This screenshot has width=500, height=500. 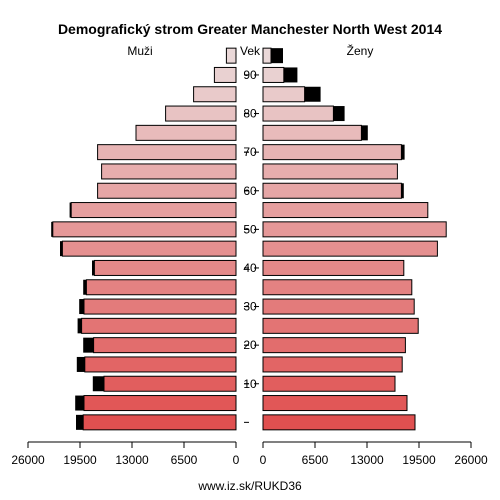 I want to click on x-tick-label-right: 6500, so click(x=315, y=460).